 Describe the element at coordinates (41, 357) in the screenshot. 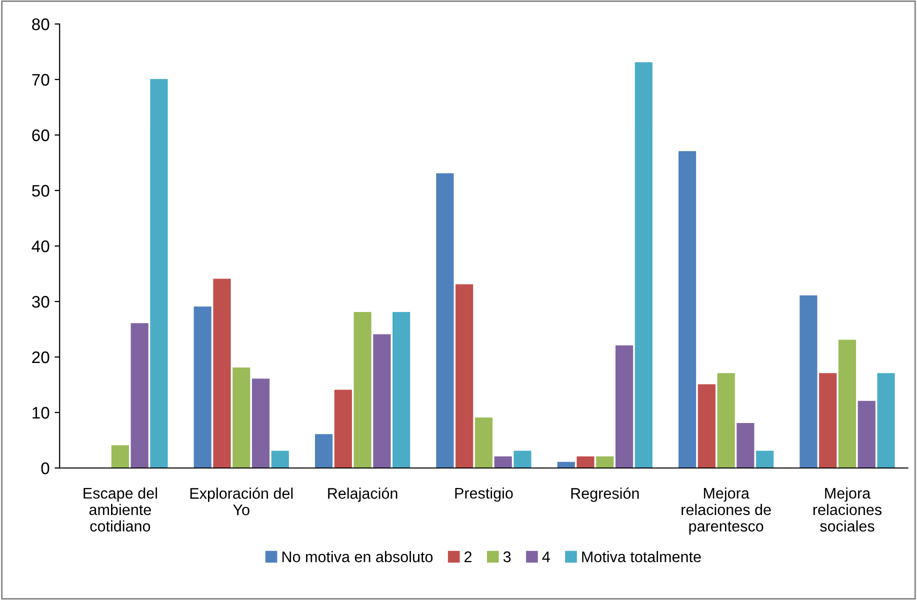

I see `y-tick-label: 20` at that location.